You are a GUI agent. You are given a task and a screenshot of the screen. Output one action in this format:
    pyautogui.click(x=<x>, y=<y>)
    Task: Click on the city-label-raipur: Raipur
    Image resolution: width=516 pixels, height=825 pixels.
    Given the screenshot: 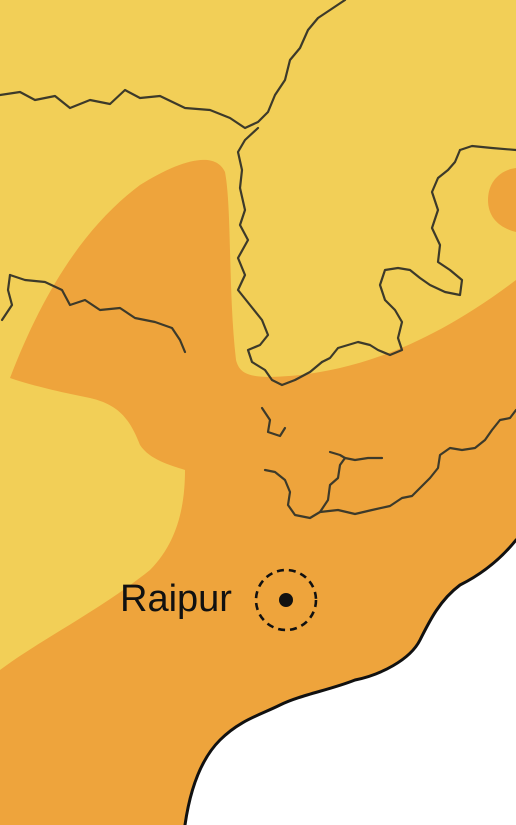 What is the action you would take?
    pyautogui.click(x=176, y=599)
    